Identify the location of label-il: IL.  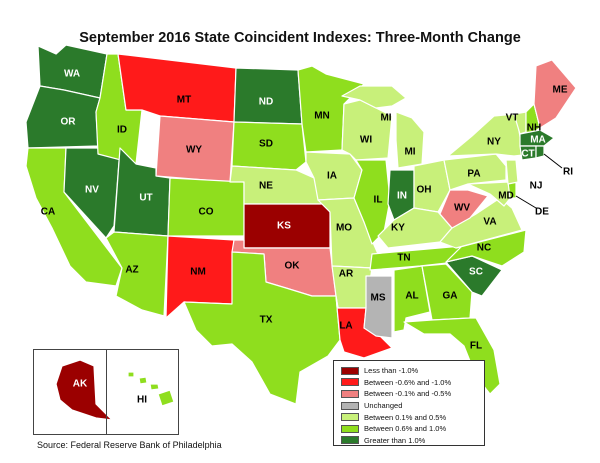
(378, 200).